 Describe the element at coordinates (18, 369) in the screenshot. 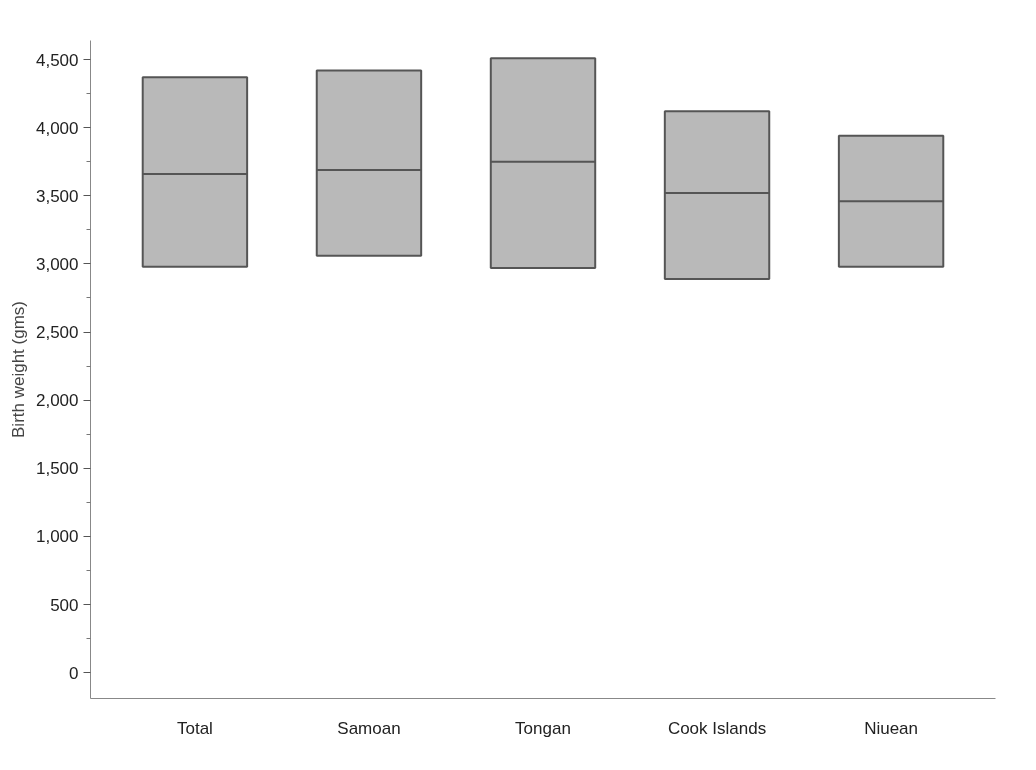

I see `y-axis-title: Birth weight (gms)` at that location.